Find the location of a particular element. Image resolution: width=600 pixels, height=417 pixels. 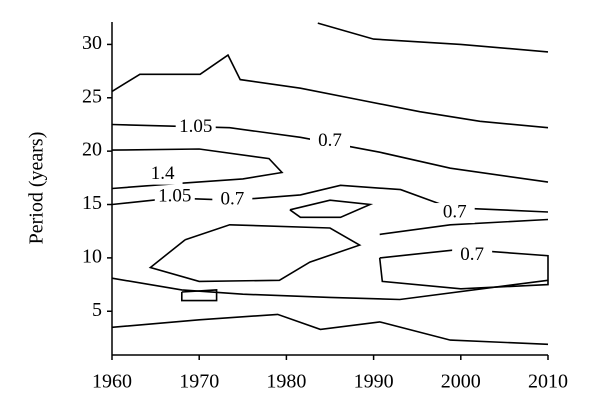

y-tick-label: 5 is located at coordinates (97, 310).